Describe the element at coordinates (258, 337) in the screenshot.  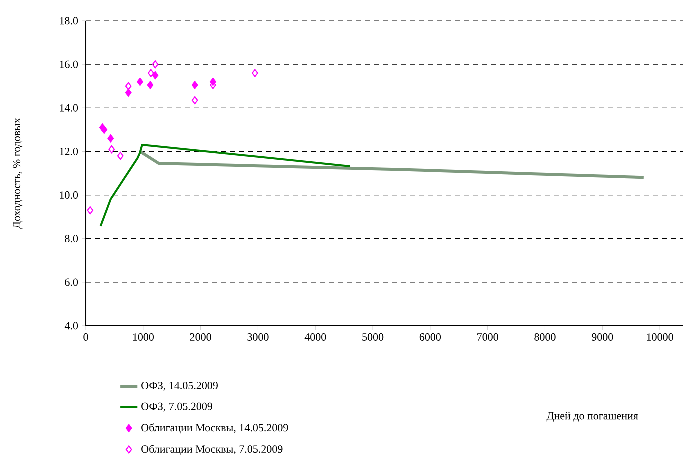
I see `x-tick-label: 3000` at that location.